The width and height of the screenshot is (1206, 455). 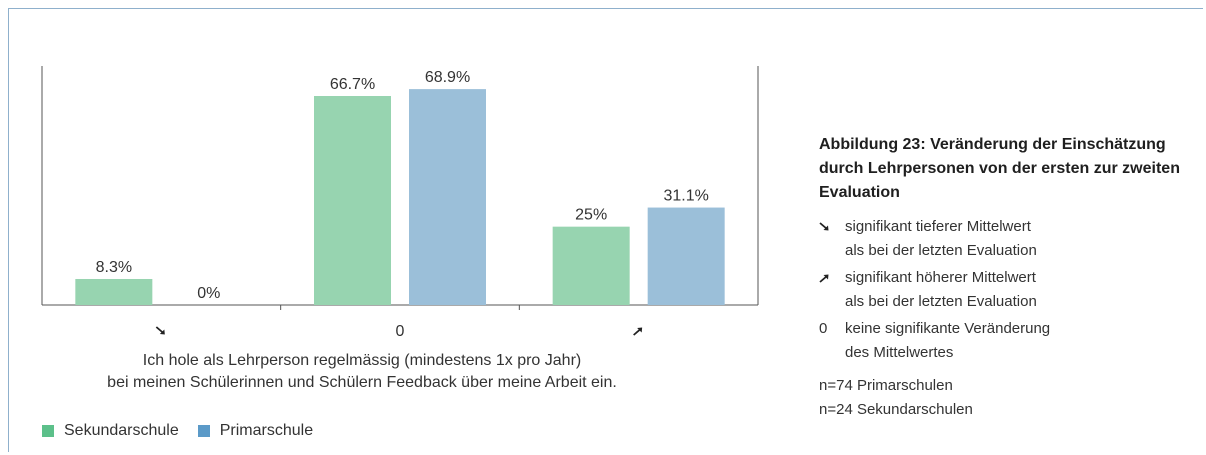 I want to click on legend-entry-primarschule: Primarschule, so click(x=255, y=431).